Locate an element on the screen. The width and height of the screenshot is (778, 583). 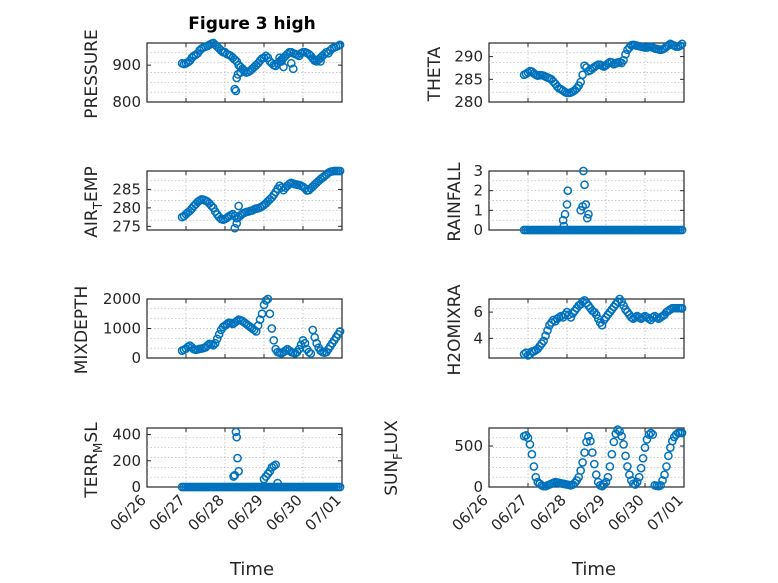
x-tick-label: 06/29 is located at coordinates (587, 512).